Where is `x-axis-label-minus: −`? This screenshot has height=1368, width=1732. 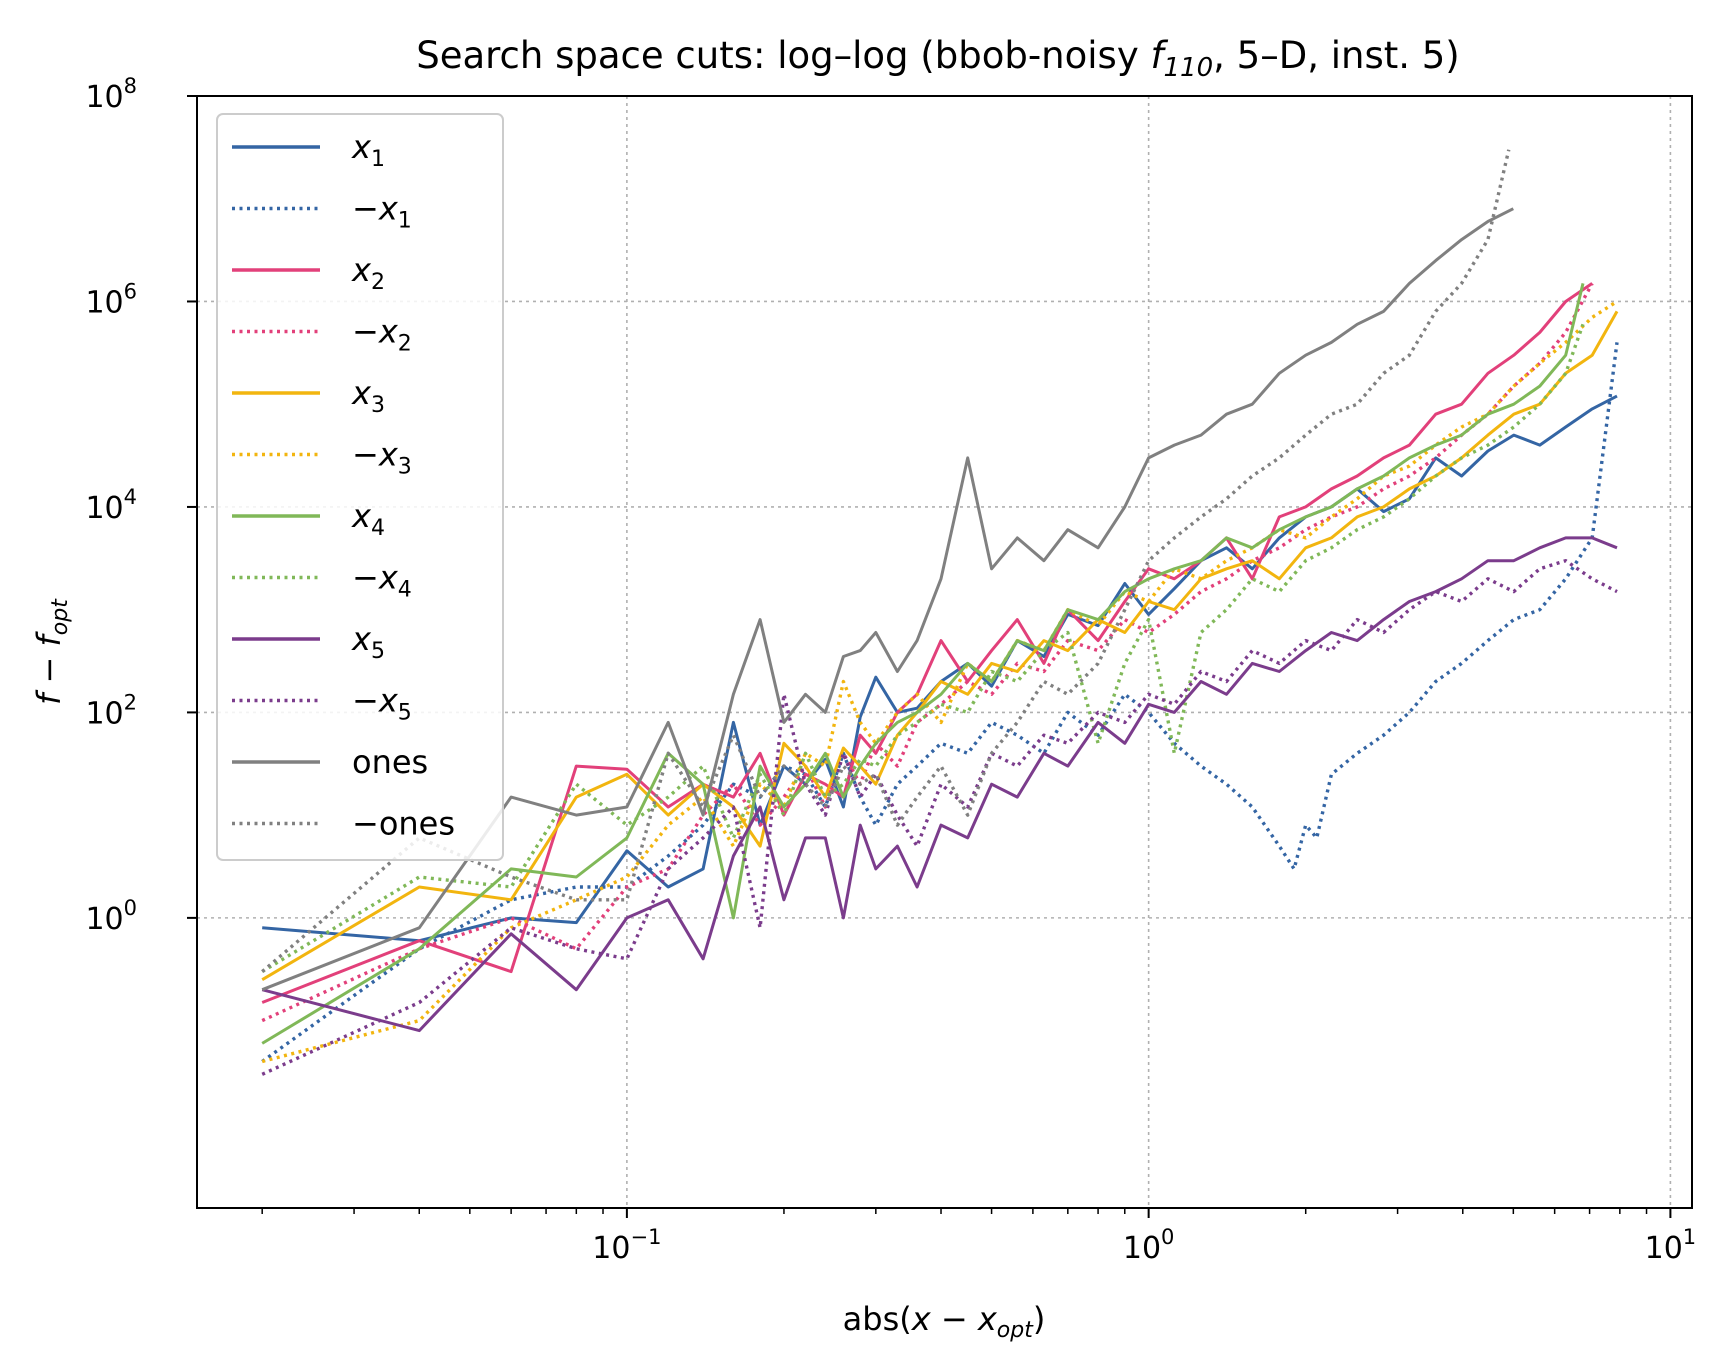 x-axis-label-minus: − is located at coordinates (954, 1319).